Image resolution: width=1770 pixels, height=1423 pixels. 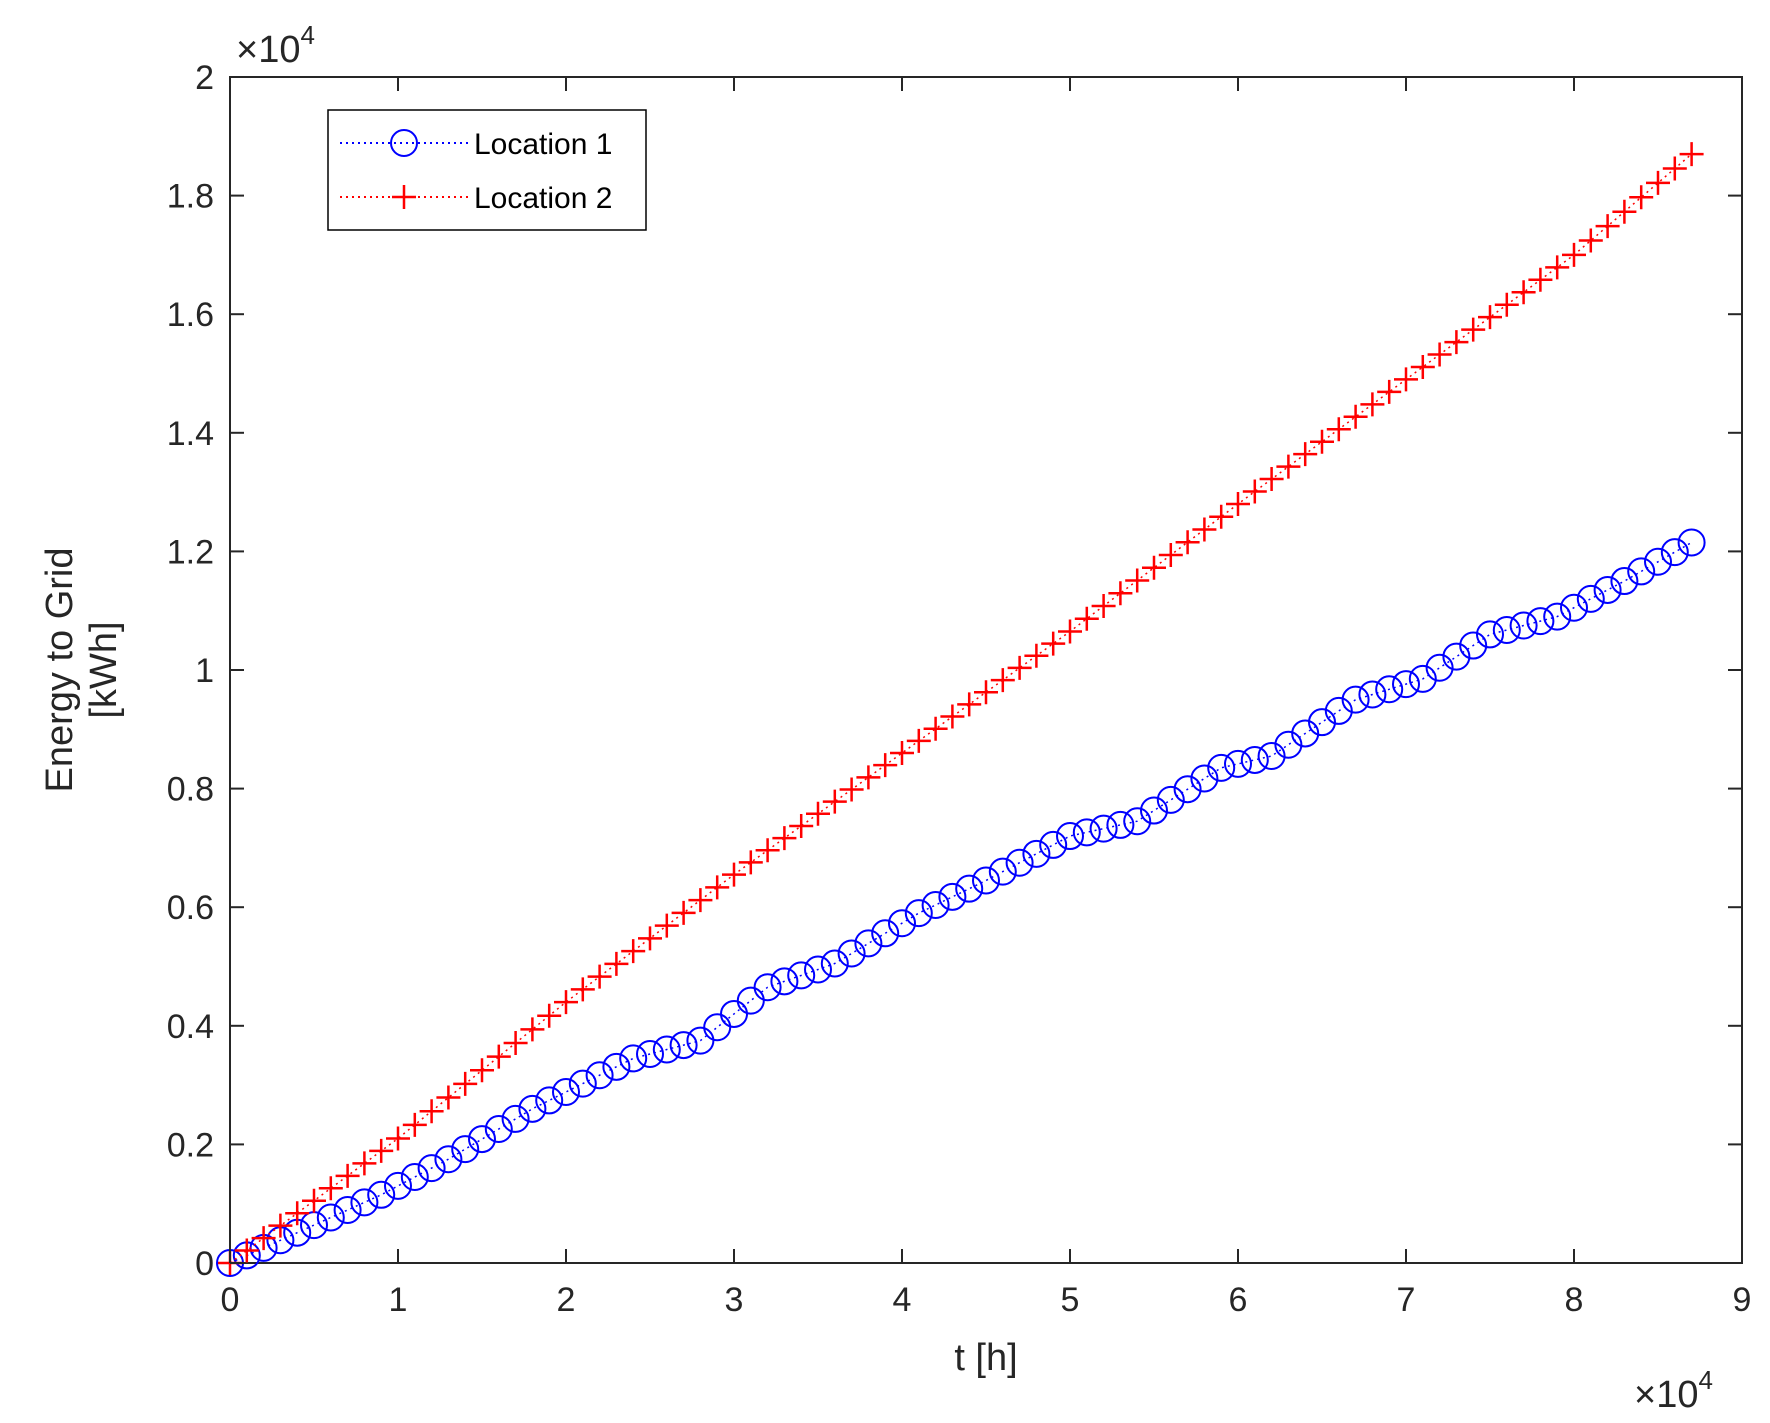 What do you see at coordinates (268, 50) in the screenshot?
I see `y-multiplier-base: ×10` at bounding box center [268, 50].